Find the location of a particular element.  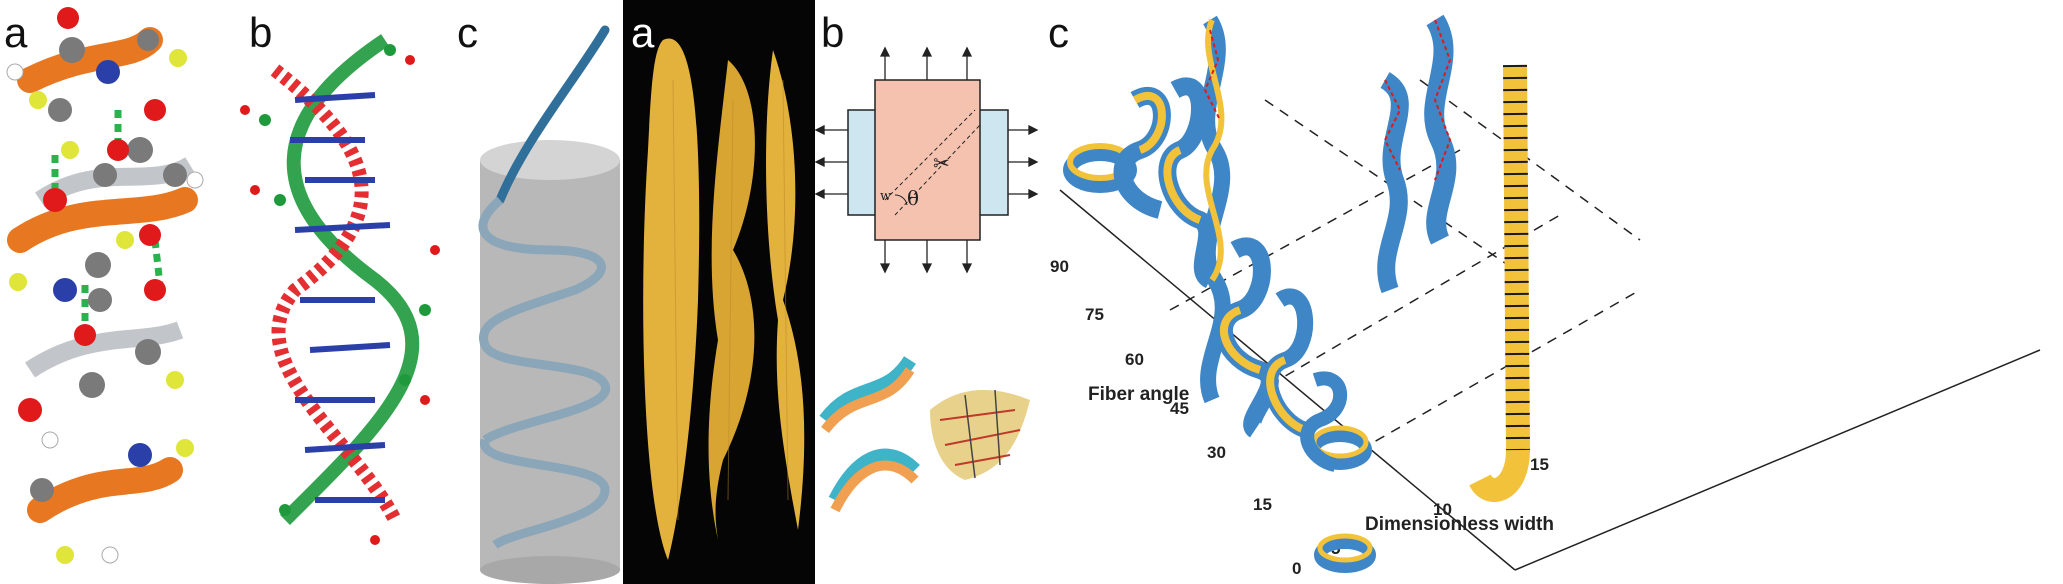

panel-schematic: b w θ ✂ is located at coordinates (927, 292).